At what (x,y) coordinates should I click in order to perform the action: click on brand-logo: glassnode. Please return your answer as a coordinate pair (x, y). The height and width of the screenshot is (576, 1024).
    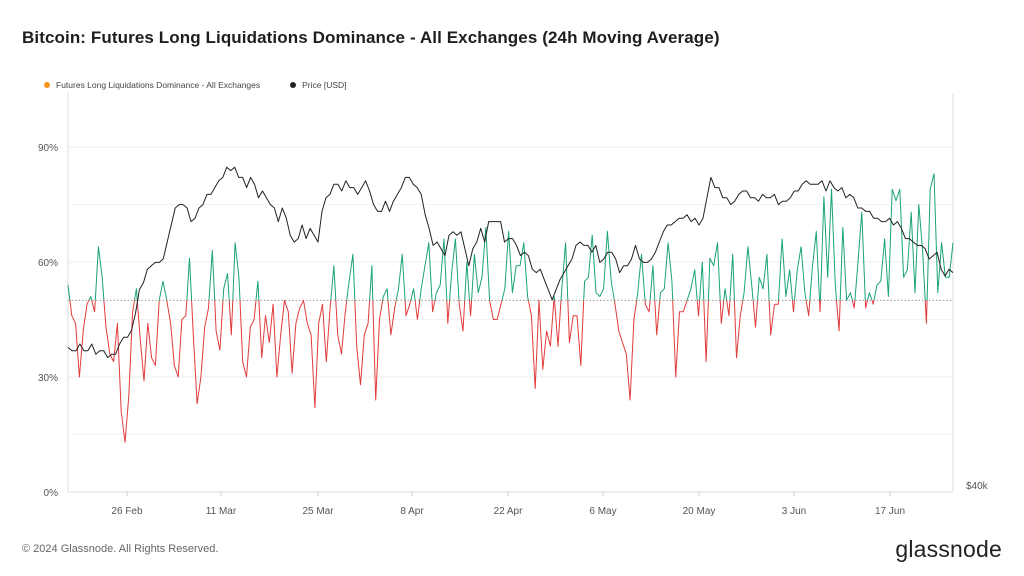
    Looking at the image, I should click on (948, 549).